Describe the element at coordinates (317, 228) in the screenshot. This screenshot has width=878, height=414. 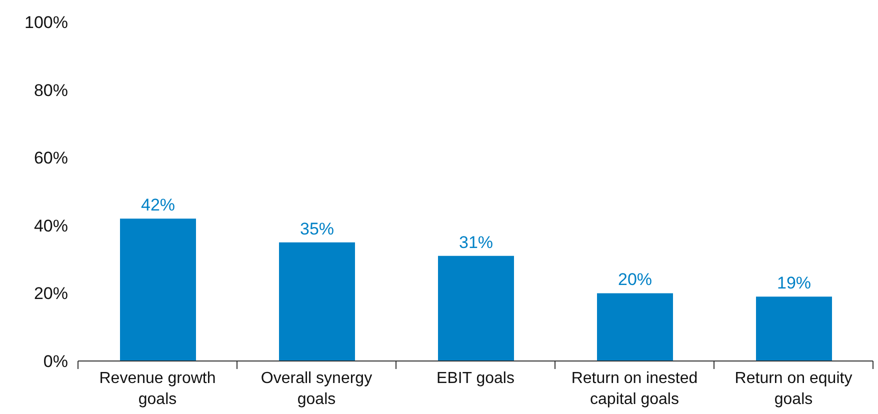
I see `data-label: 35%` at that location.